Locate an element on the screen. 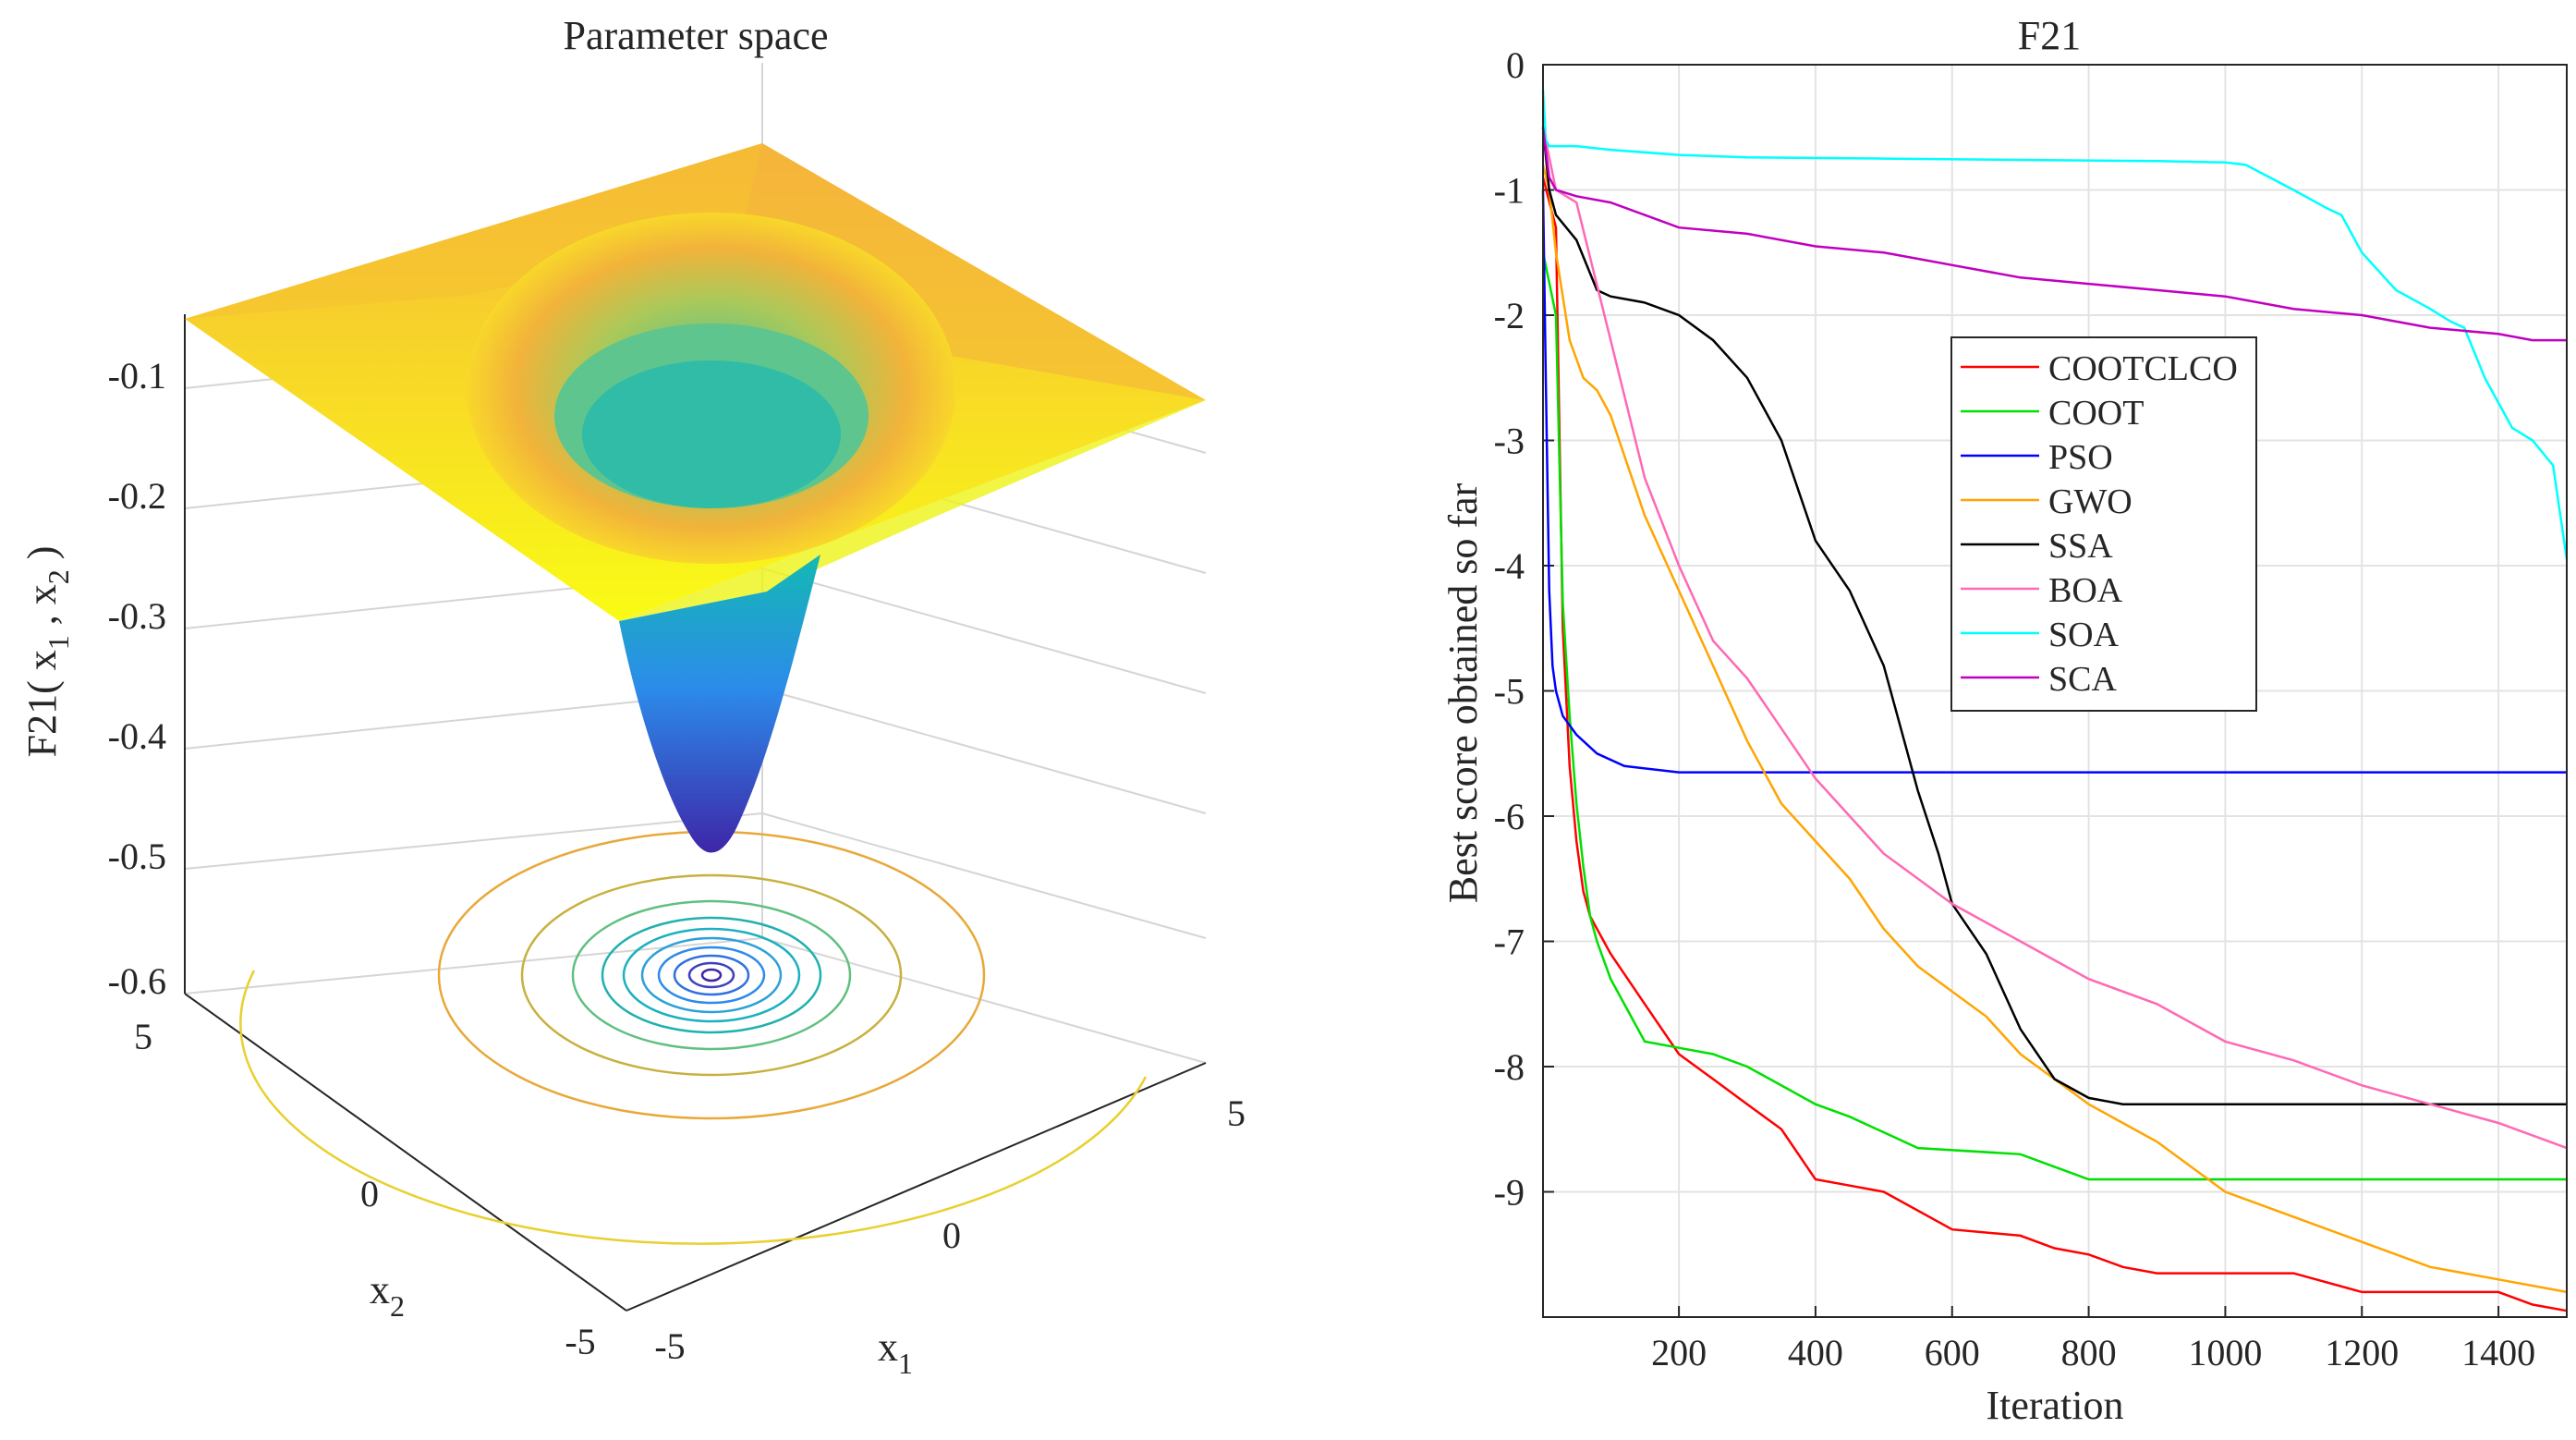  legend-label: GWO is located at coordinates (2090, 501).